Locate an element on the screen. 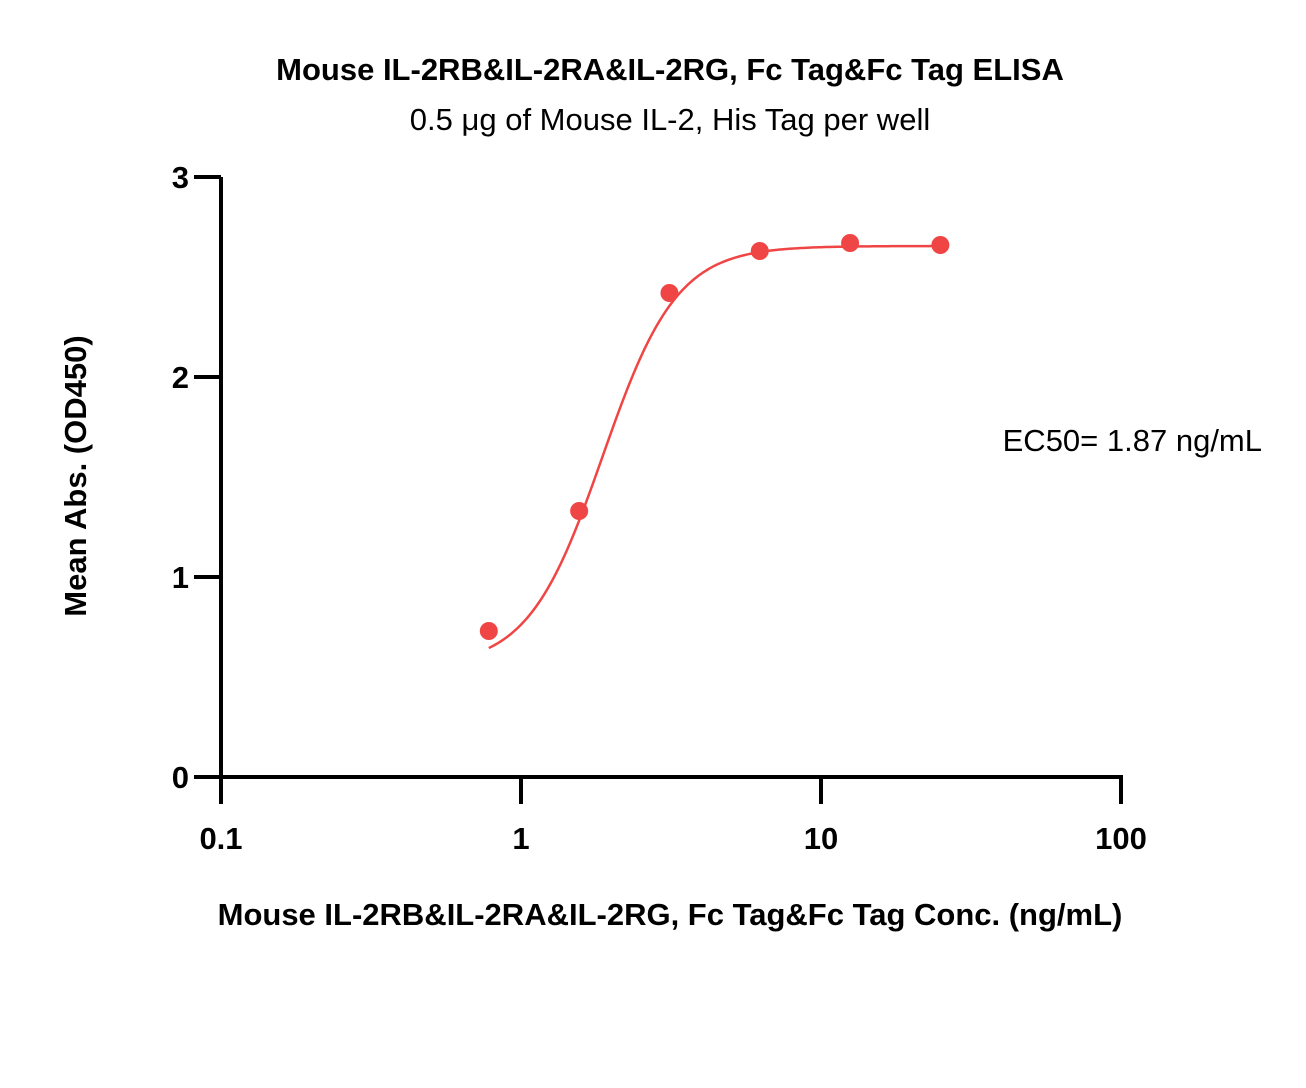 Image resolution: width=1306 pixels, height=1088 pixels. y-tick-label: 0 is located at coordinates (180, 777).